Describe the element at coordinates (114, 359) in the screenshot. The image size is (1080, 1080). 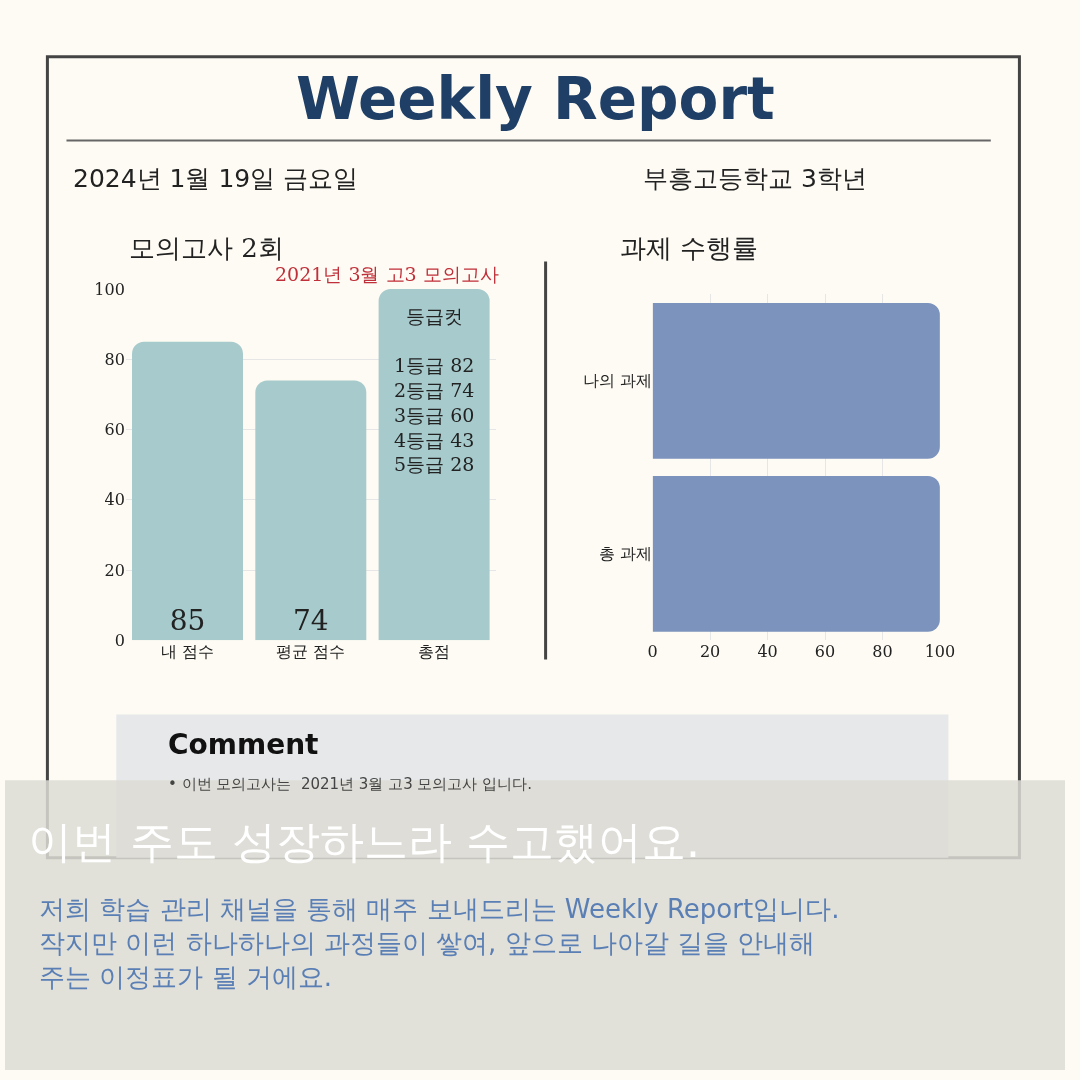
I see `y-tick-label: 80` at that location.